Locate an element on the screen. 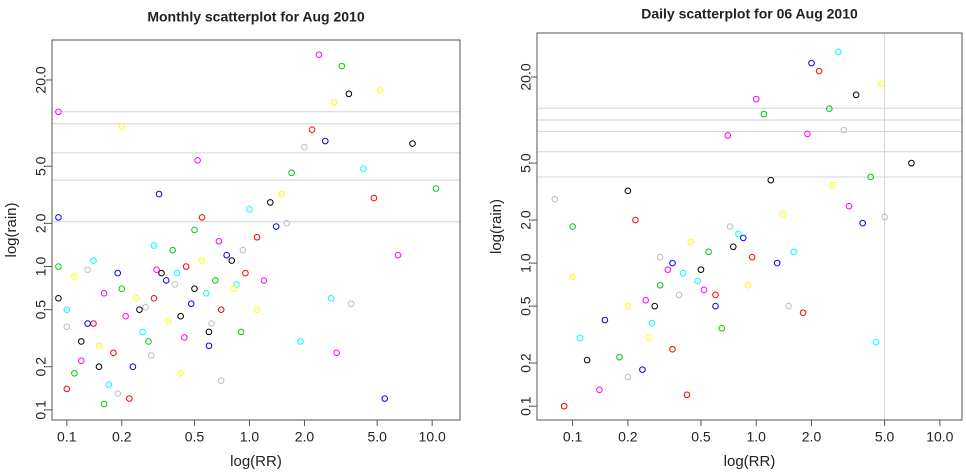 Image resolution: width=966 pixels, height=474 pixels. x-tick-label: 0.1 is located at coordinates (573, 437).